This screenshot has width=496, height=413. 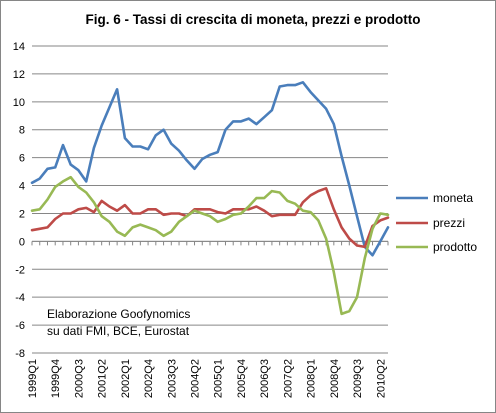 I want to click on y-tick-label: -6, so click(x=20, y=326).